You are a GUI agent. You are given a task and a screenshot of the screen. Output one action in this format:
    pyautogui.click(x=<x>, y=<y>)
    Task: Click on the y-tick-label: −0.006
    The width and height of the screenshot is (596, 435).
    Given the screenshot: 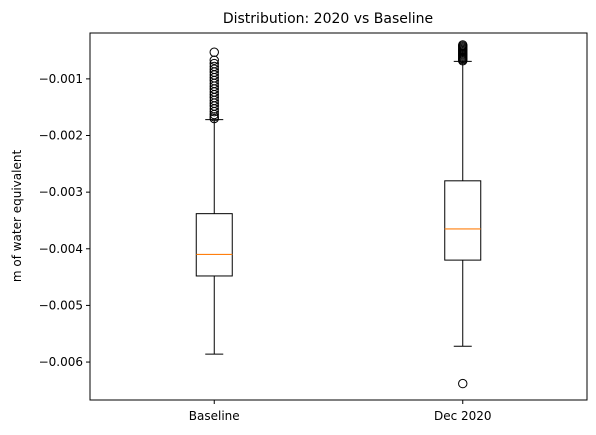 What is the action you would take?
    pyautogui.click(x=61, y=362)
    